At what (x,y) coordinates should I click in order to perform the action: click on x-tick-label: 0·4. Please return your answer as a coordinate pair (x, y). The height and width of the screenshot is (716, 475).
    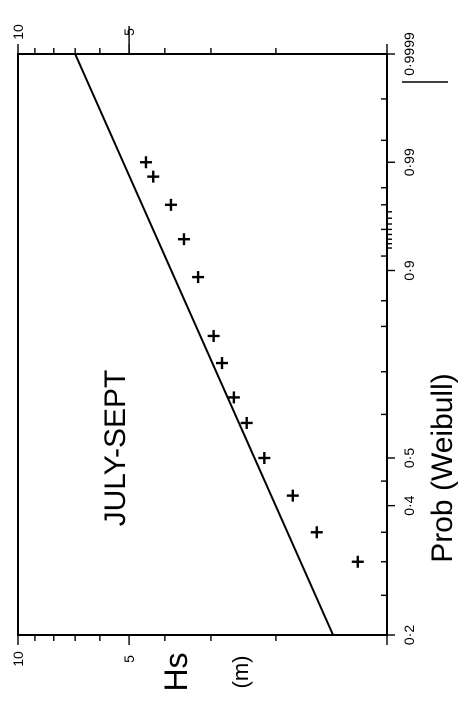
    Looking at the image, I should click on (409, 505).